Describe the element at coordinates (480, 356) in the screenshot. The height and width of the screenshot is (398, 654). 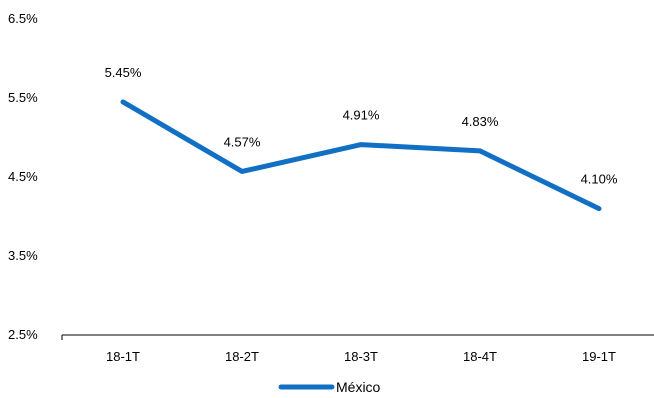
I see `x-tick-label: 18-4T` at that location.